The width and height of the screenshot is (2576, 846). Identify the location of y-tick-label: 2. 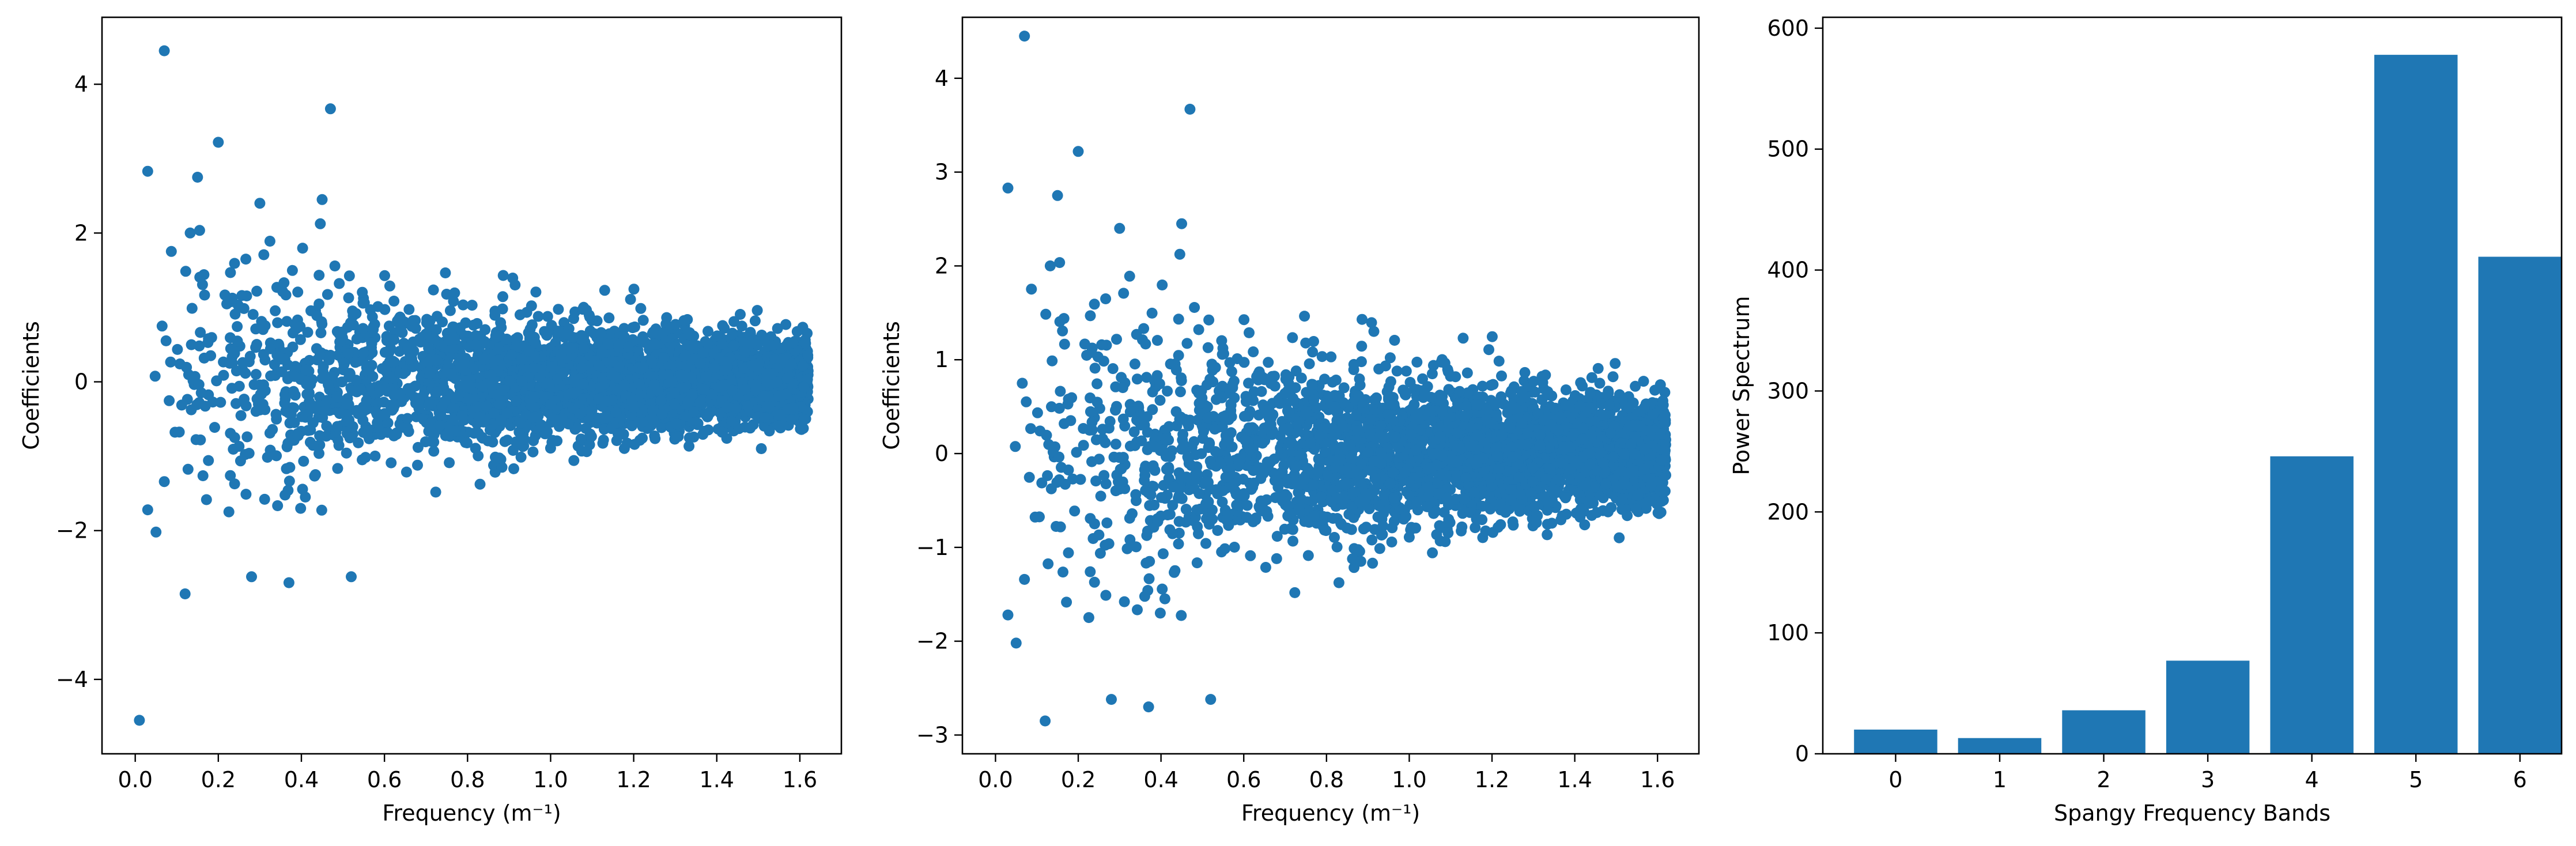
(81, 233).